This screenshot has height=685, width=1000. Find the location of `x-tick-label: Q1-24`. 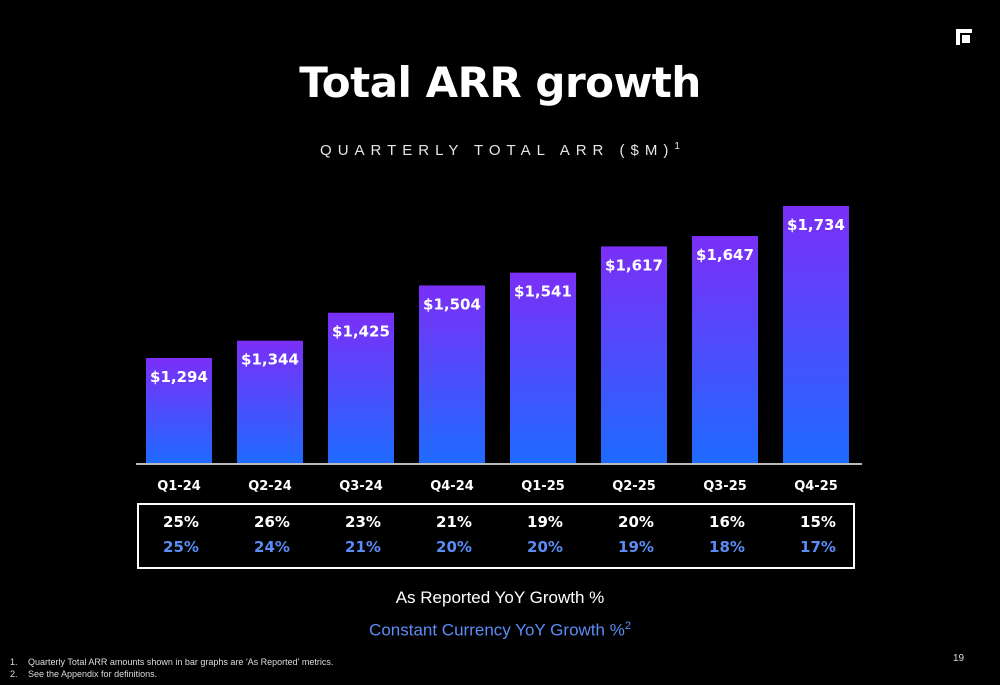

x-tick-label: Q1-24 is located at coordinates (179, 486).